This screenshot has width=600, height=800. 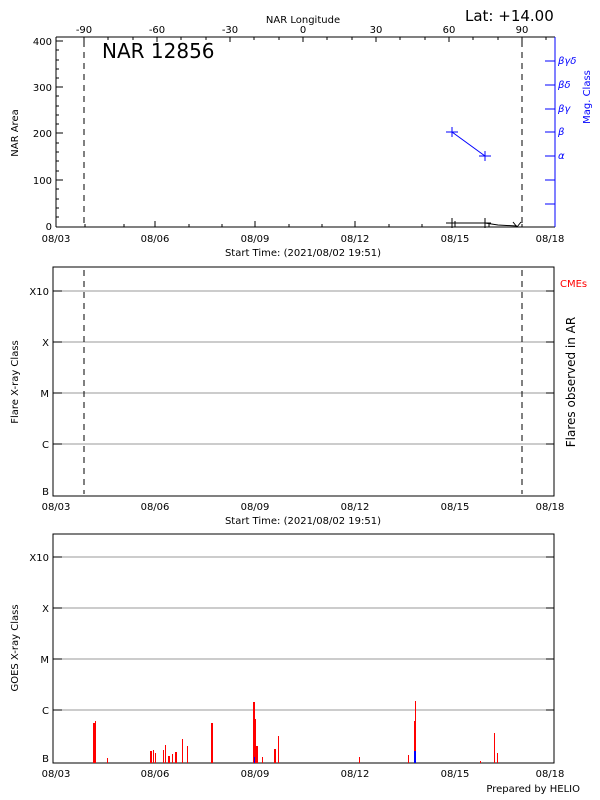 I want to click on y-tick-label: 200, so click(x=42, y=134).